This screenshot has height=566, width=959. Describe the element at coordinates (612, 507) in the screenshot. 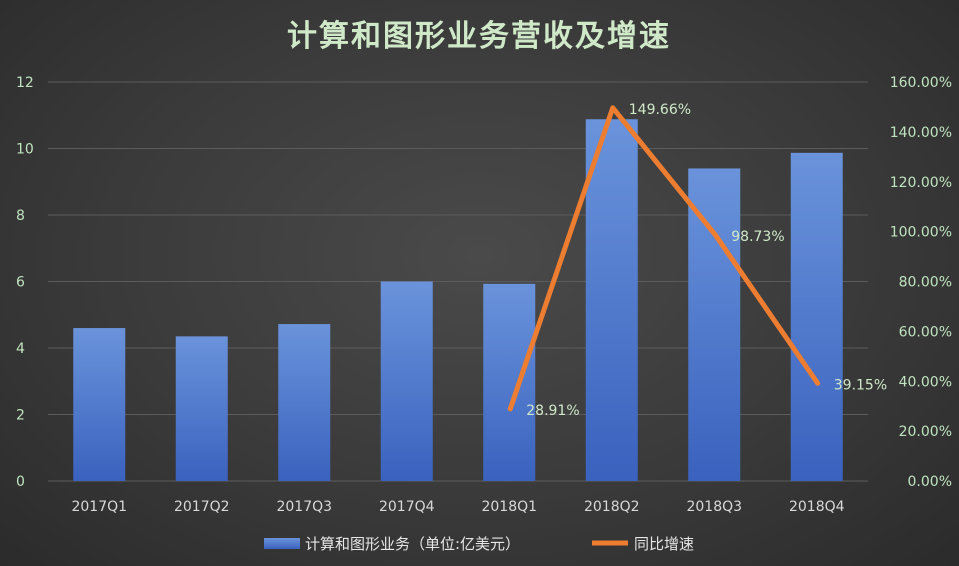

I see `category-label: 2018Q2` at that location.